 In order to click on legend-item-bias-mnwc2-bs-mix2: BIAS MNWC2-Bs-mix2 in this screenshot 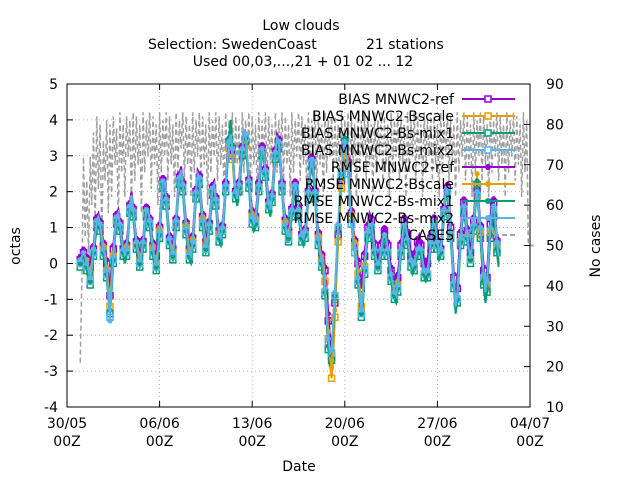, I will do `click(408, 151)`.